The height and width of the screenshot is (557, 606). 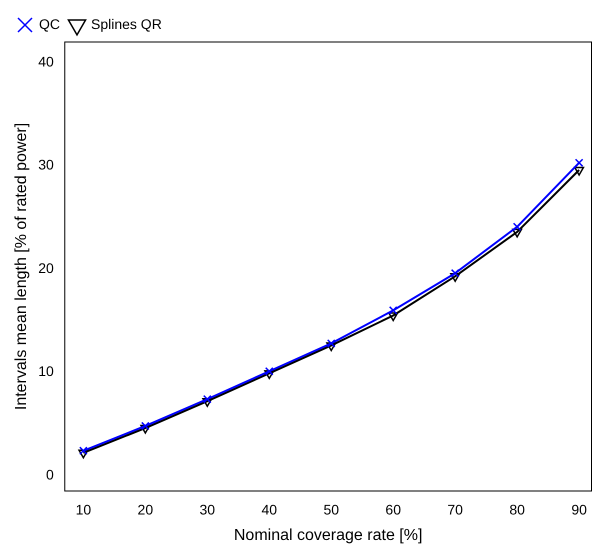 I want to click on x-tick-label: 60, so click(x=393, y=509).